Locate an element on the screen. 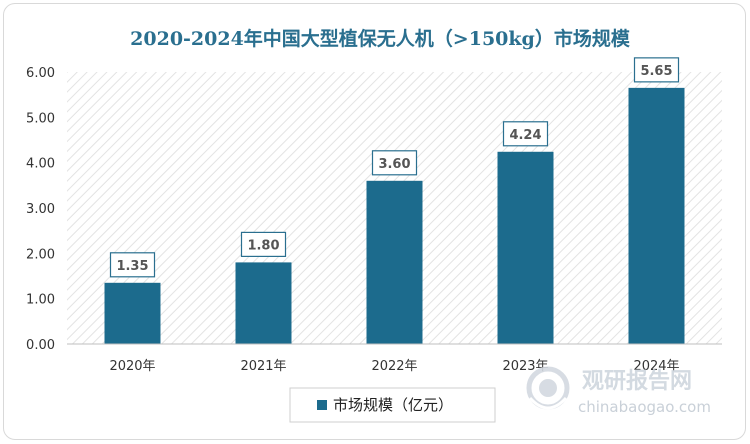 The height and width of the screenshot is (444, 750). y-tick-label: 3.00 is located at coordinates (40, 209).